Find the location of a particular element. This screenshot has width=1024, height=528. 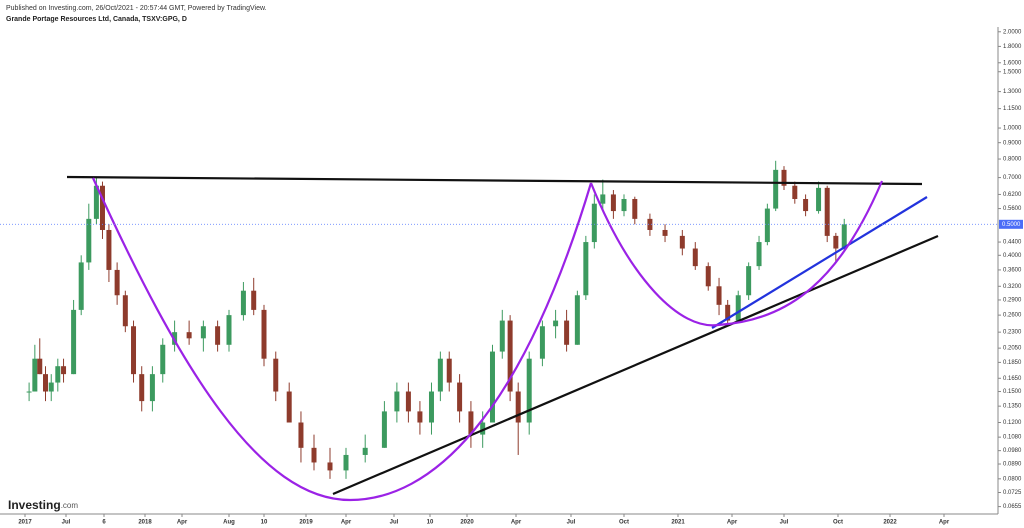

y-tick-label: 0.1350 is located at coordinates (1012, 407).